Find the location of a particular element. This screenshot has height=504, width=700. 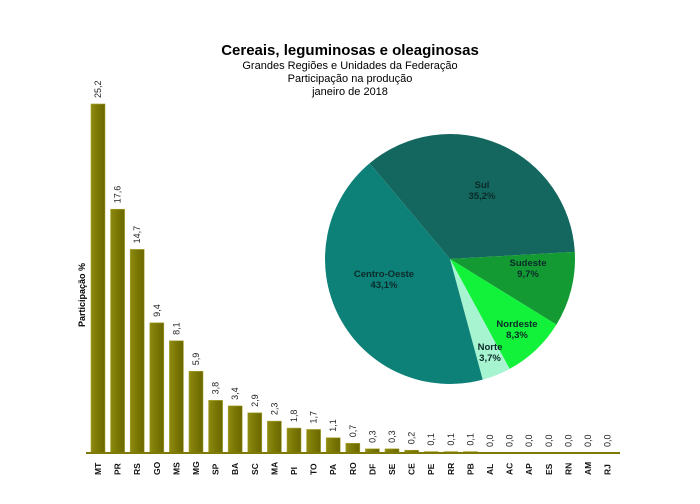

value-label: 0,7 is located at coordinates (353, 431).